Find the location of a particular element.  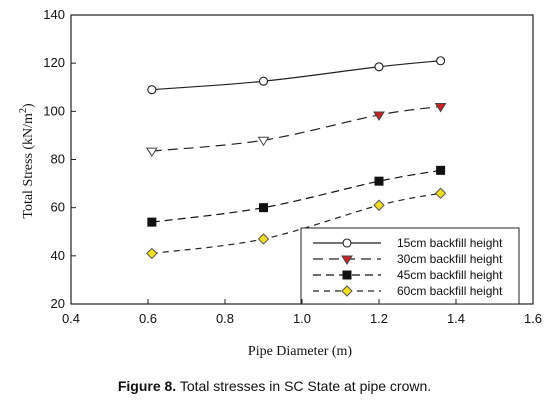

x-tick-label: 0.6 is located at coordinates (148, 318).